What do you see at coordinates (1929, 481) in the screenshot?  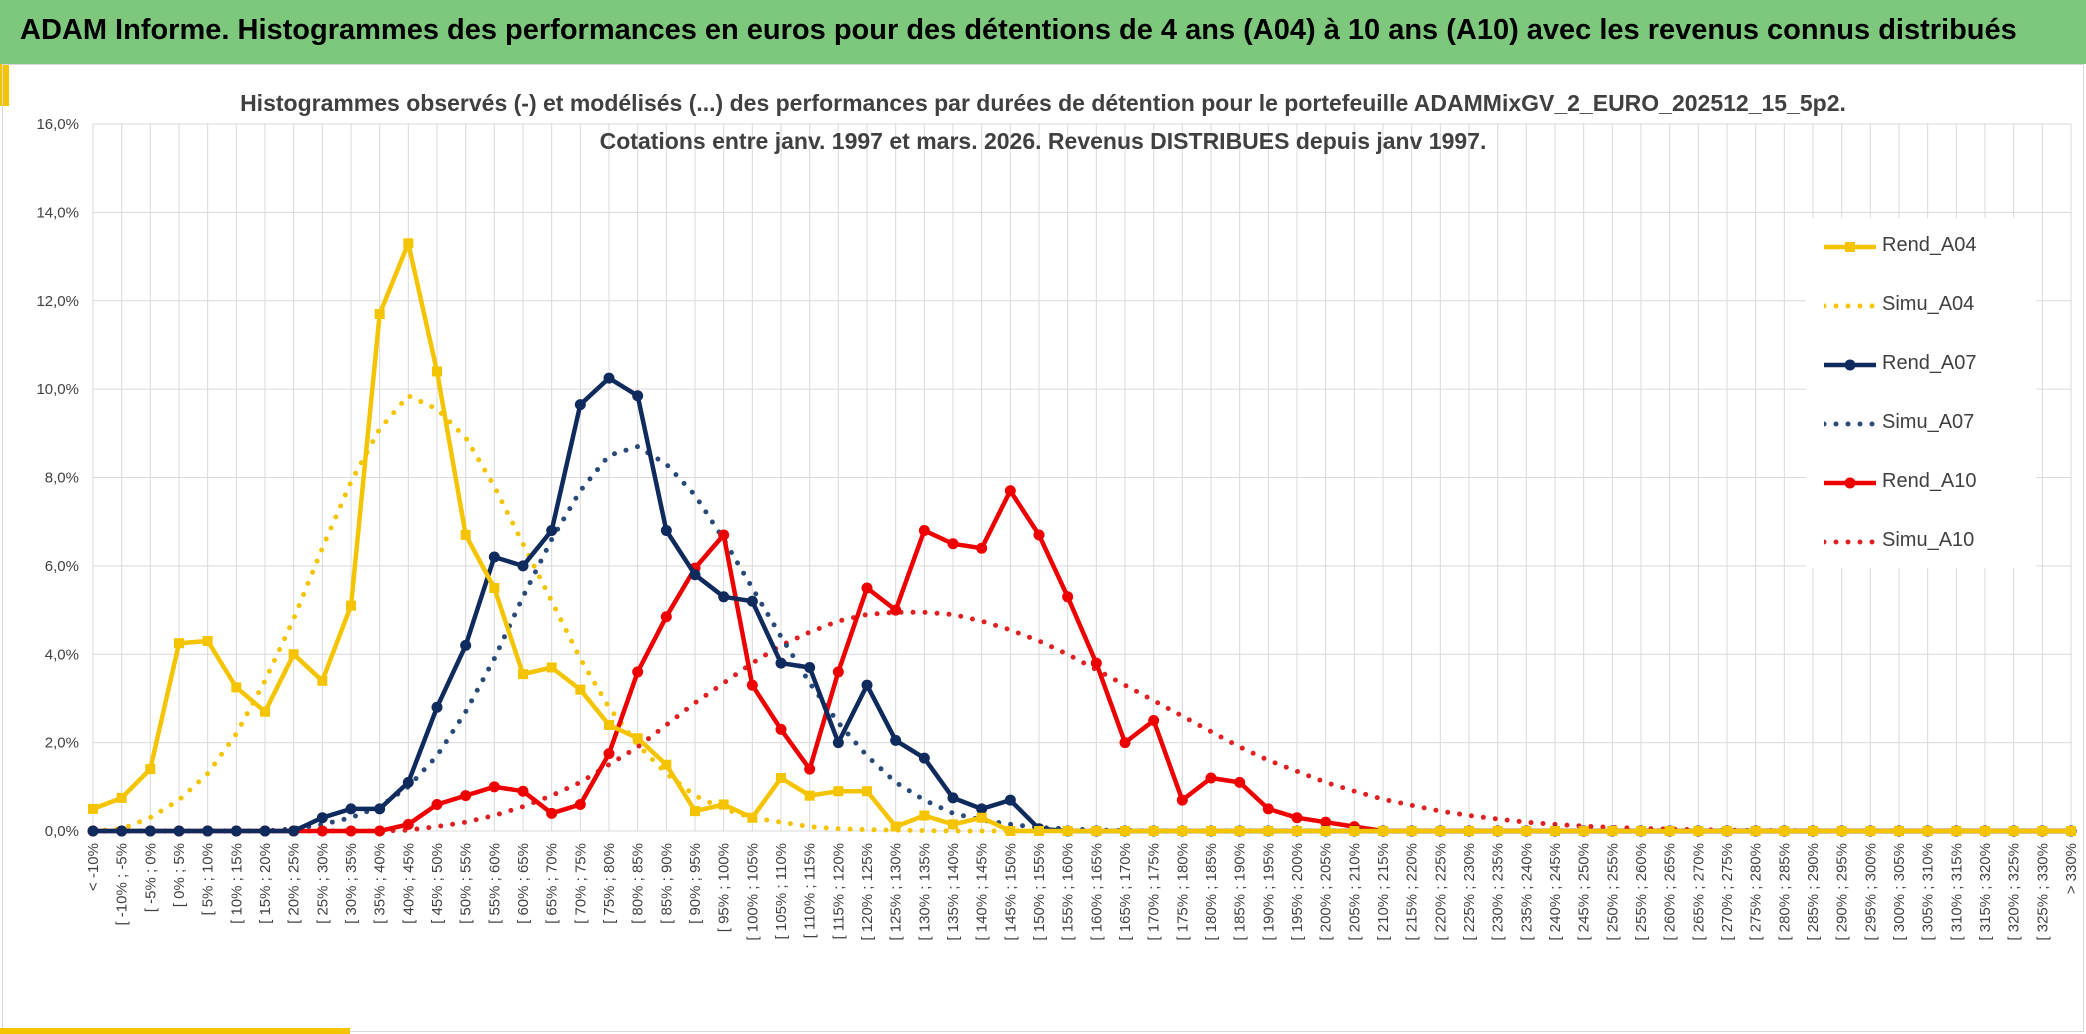 I see `legend-label: Rend_A10` at bounding box center [1929, 481].